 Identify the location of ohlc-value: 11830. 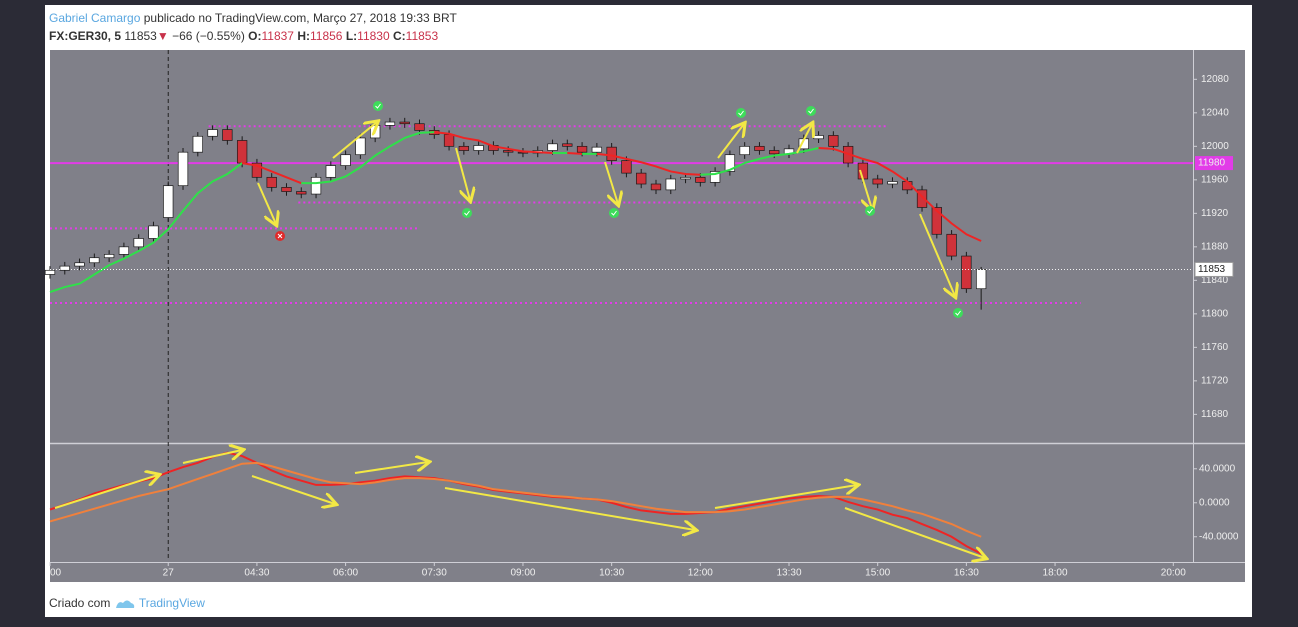
(373, 36).